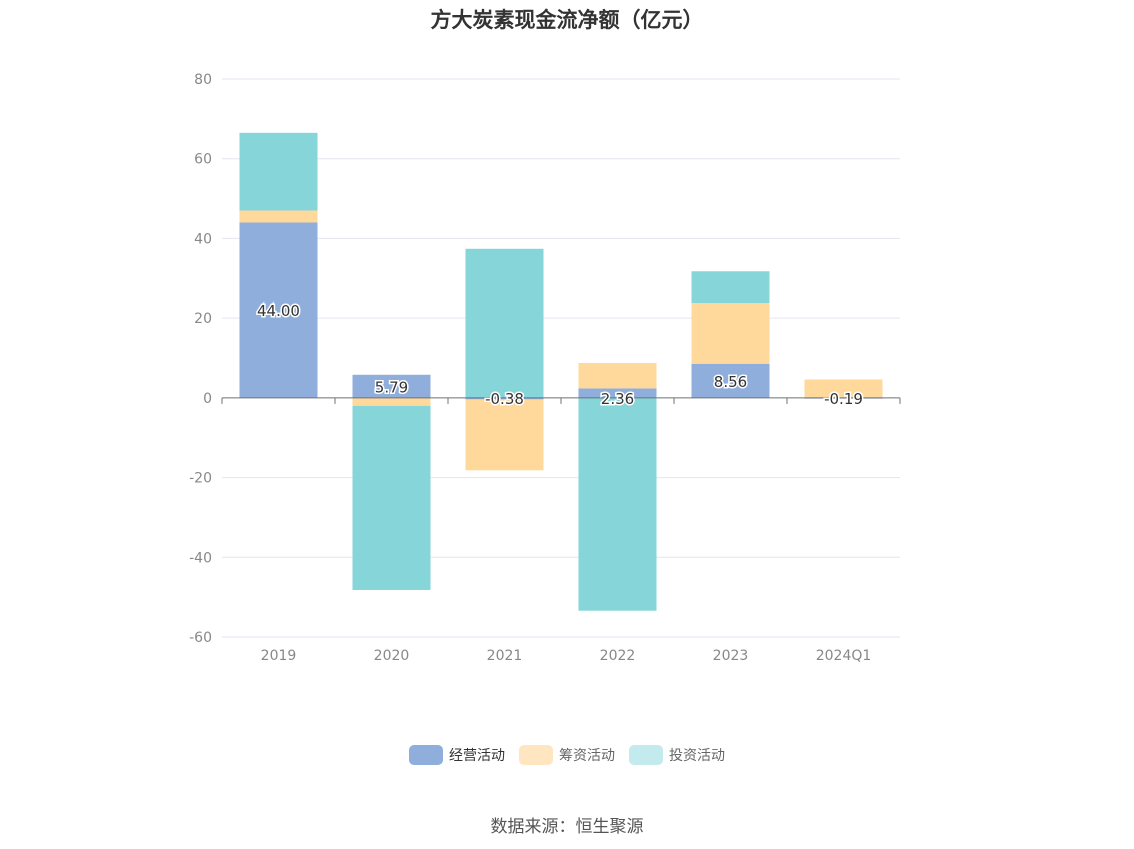 This screenshot has height=849, width=1134. Describe the element at coordinates (203, 80) in the screenshot. I see `y-tick-label: 80` at that location.